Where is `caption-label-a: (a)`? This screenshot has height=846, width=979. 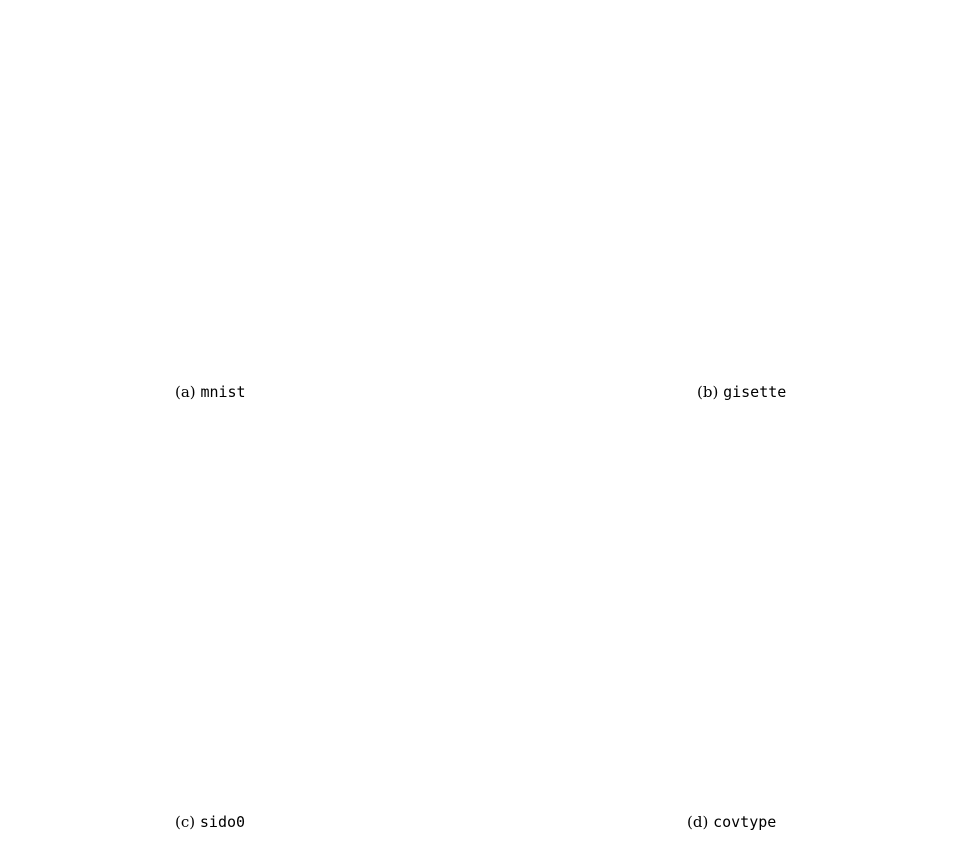
caption-label-a: (a) is located at coordinates (185, 392).